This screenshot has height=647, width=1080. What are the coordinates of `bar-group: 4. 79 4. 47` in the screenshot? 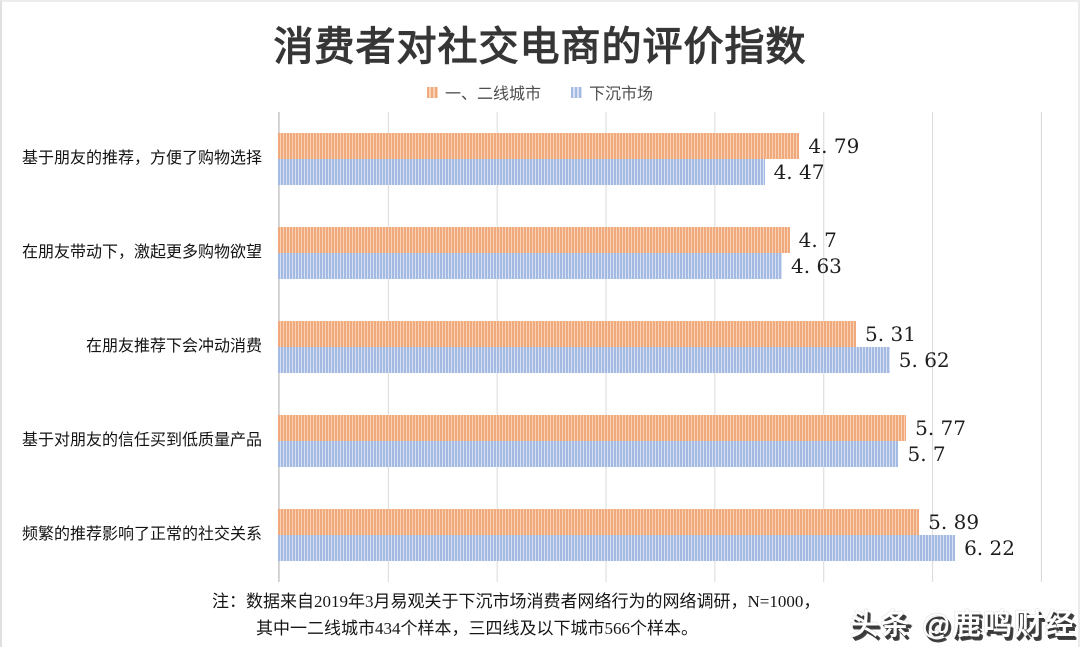 It's located at (659, 159).